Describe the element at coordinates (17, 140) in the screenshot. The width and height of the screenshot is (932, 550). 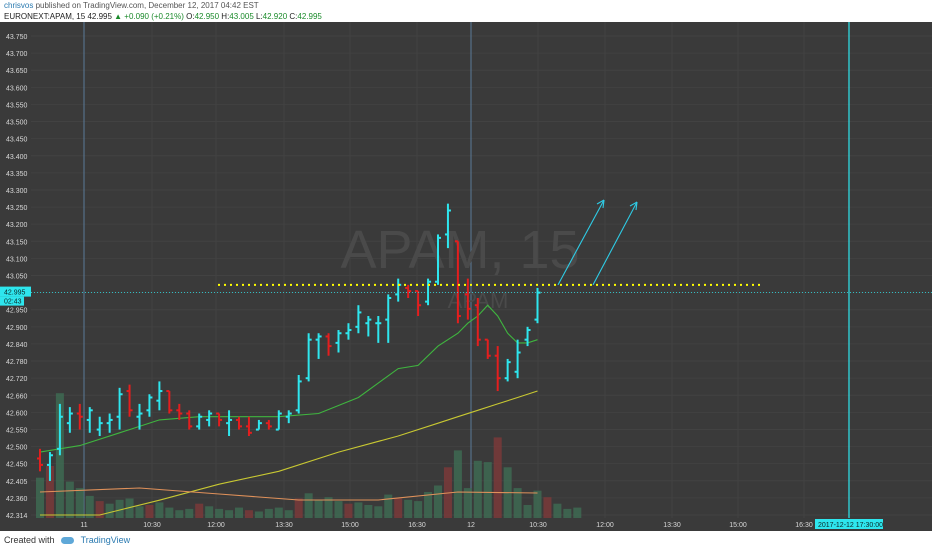
I see `price-tick-label: 43.450` at that location.